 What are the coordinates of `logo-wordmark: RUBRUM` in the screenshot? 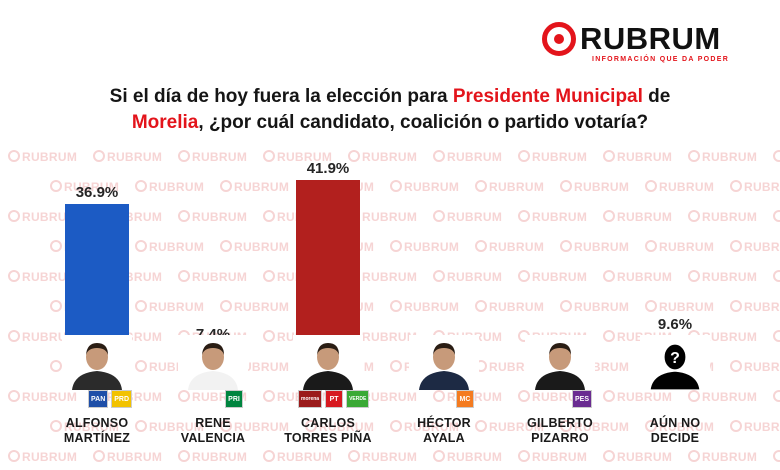 It's located at (650, 38).